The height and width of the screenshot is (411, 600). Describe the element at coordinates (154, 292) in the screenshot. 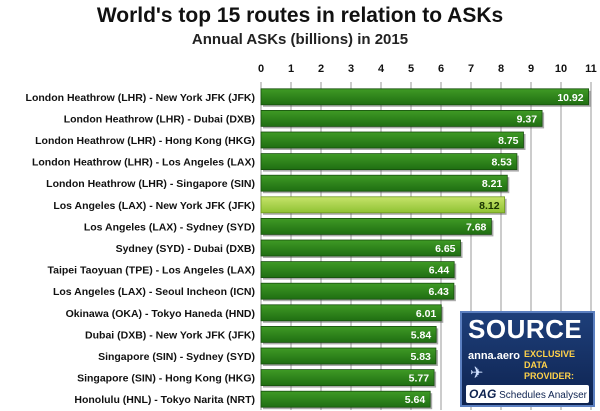

I see `category-label: Los Angeles (LAX) - Seoul Incheon (ICN)` at that location.